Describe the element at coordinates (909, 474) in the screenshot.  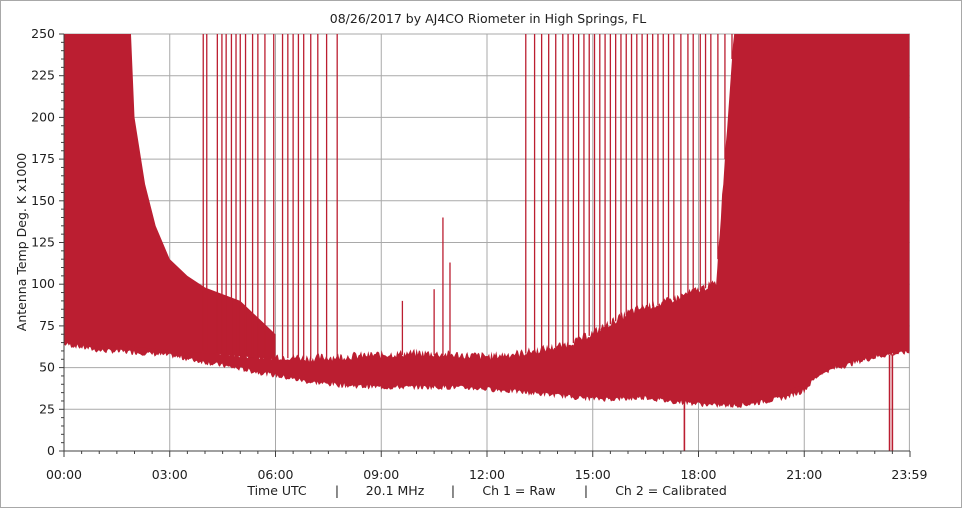
I see `x-tick-label: 23:59` at that location.